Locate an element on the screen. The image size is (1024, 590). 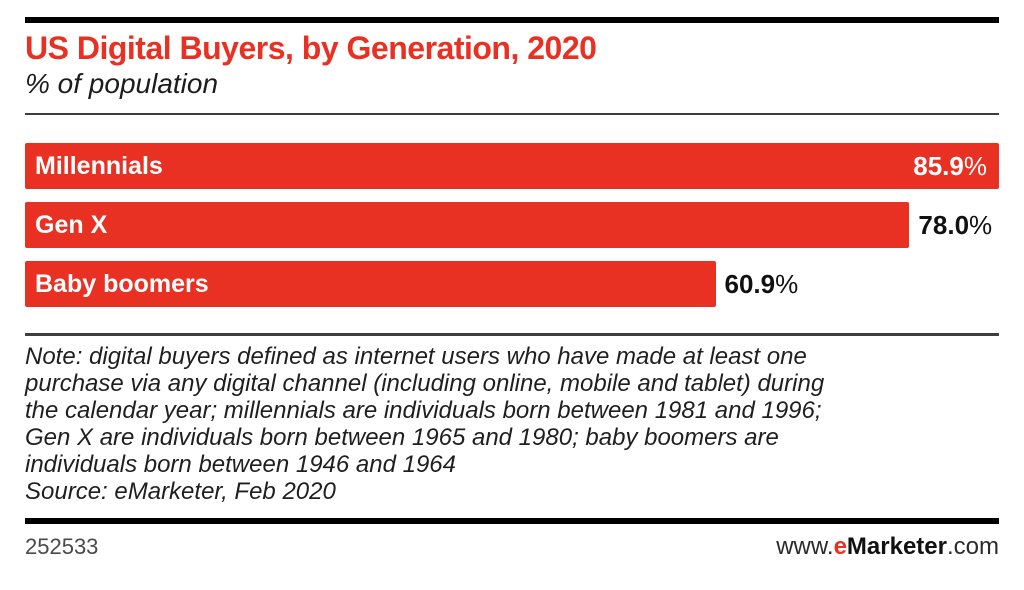
footer-rule is located at coordinates (512, 521).